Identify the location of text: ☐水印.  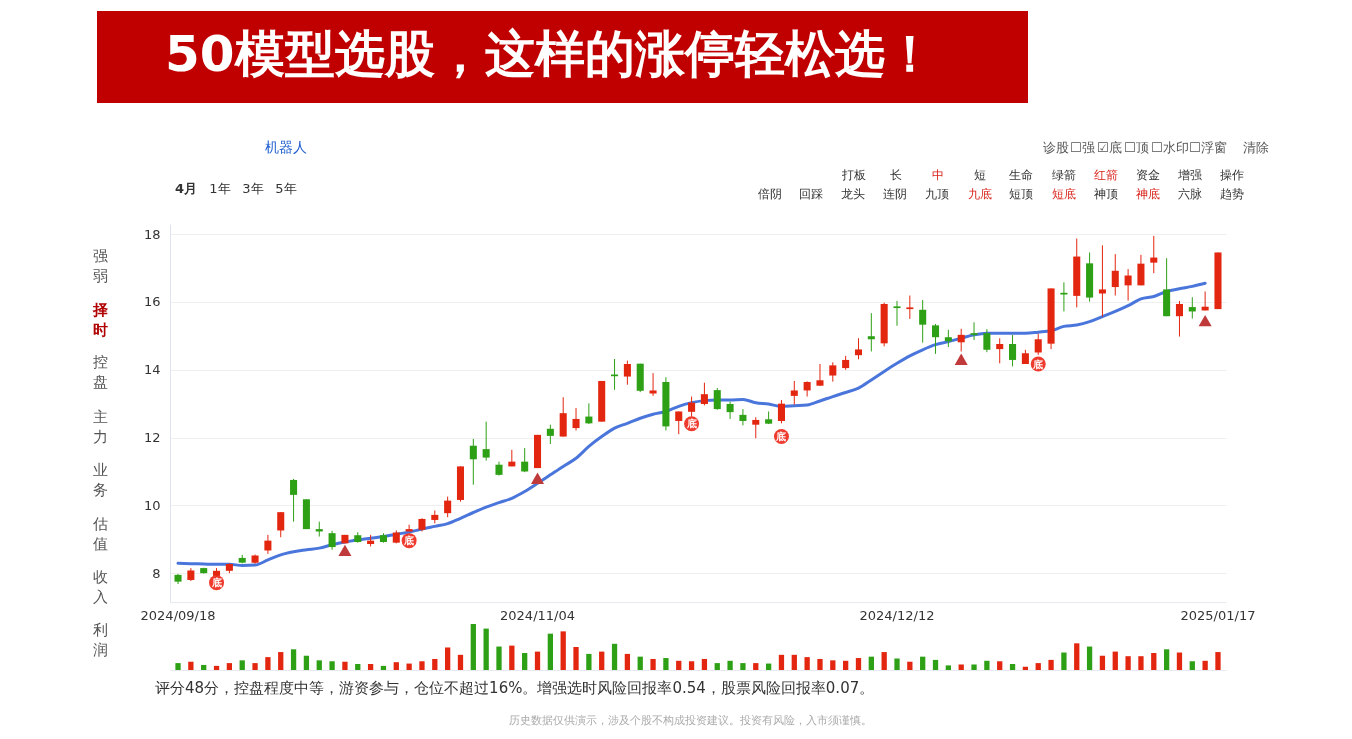
(1170, 147).